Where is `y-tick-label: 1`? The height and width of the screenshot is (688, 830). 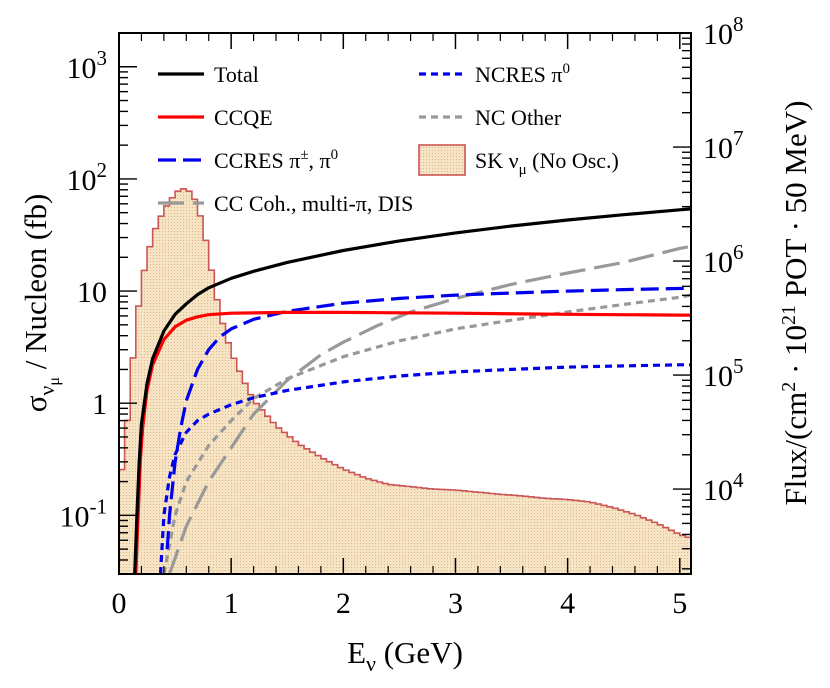 y-tick-label: 1 is located at coordinates (99, 404).